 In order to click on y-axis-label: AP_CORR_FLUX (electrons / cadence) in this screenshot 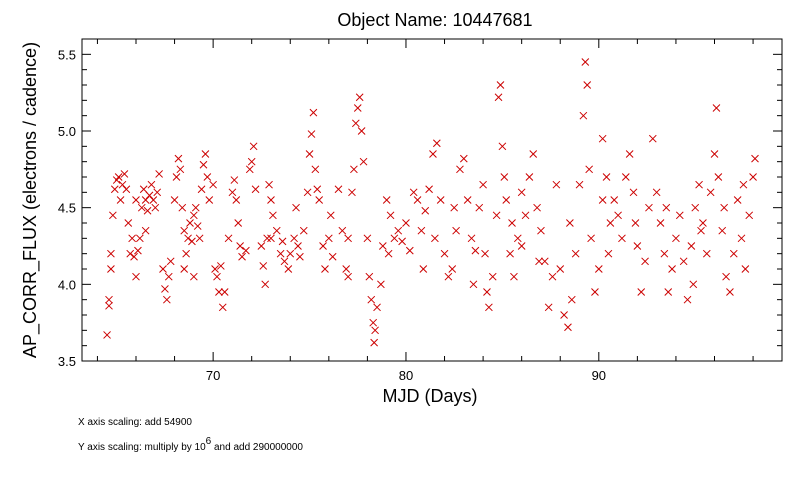, I will do `click(30, 200)`.